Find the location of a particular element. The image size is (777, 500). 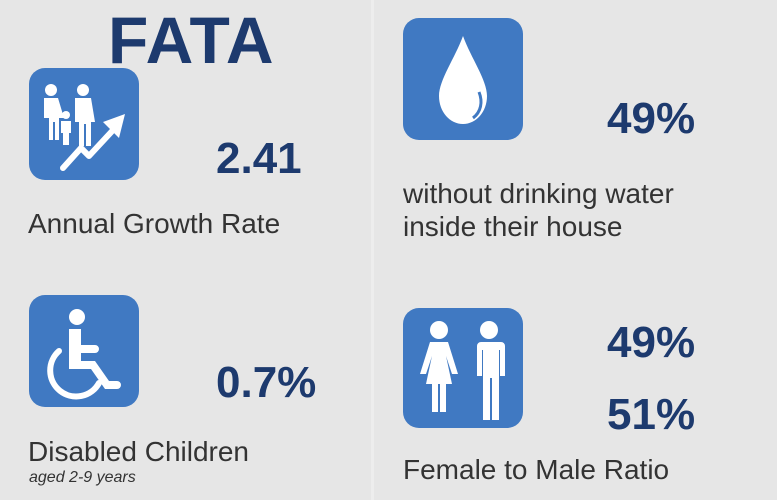

male-value: 51% is located at coordinates (651, 414).